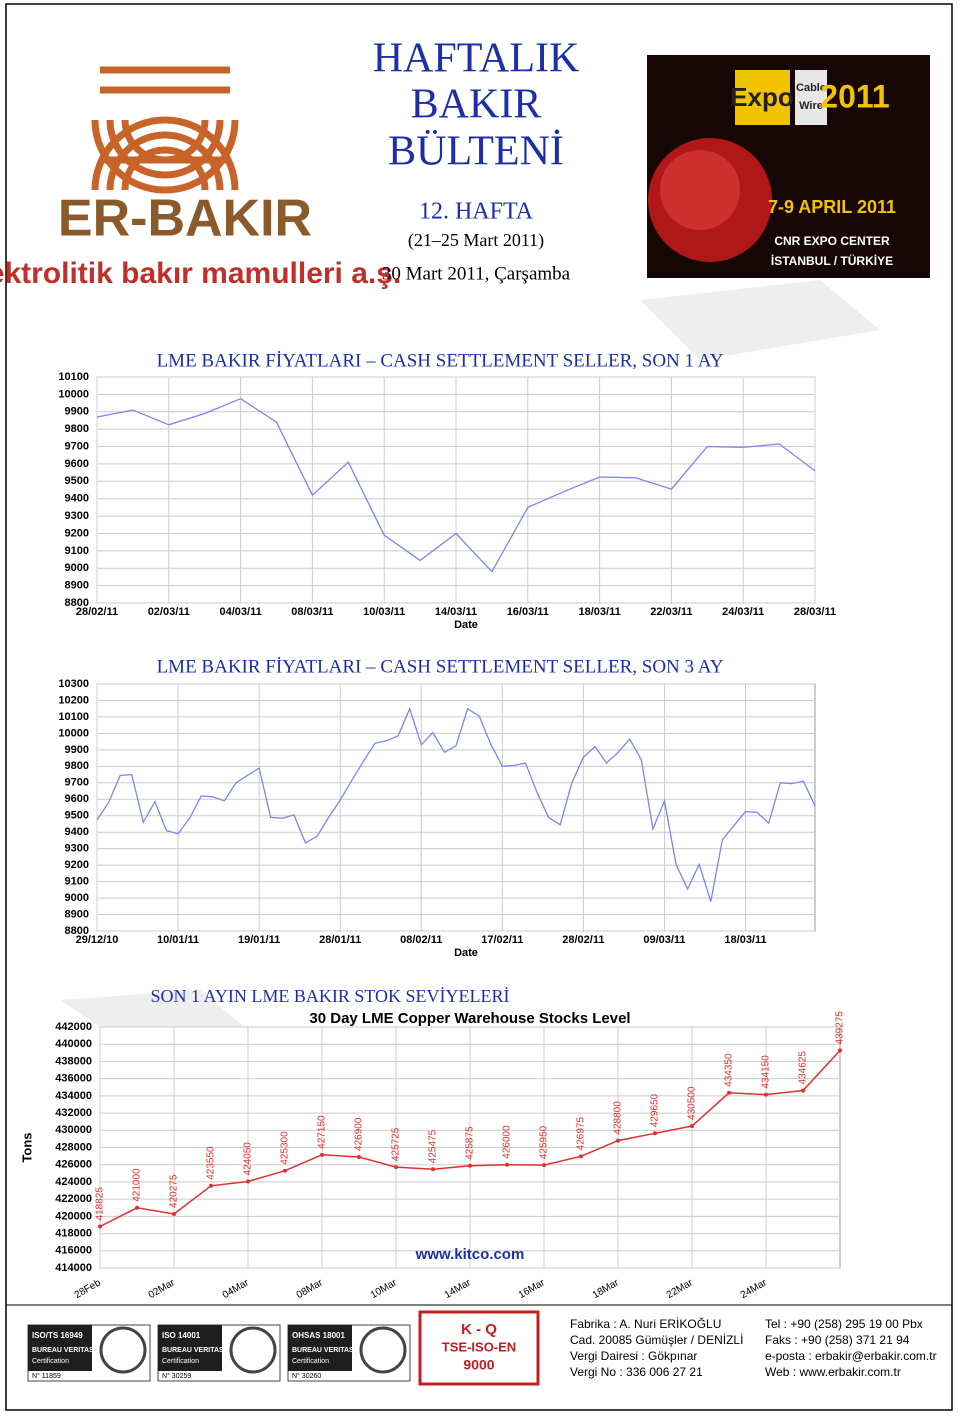  Describe the element at coordinates (851, 1356) in the screenshot. I see `contact-line: e-posta : erbakir@erbakir.com.tr` at that location.